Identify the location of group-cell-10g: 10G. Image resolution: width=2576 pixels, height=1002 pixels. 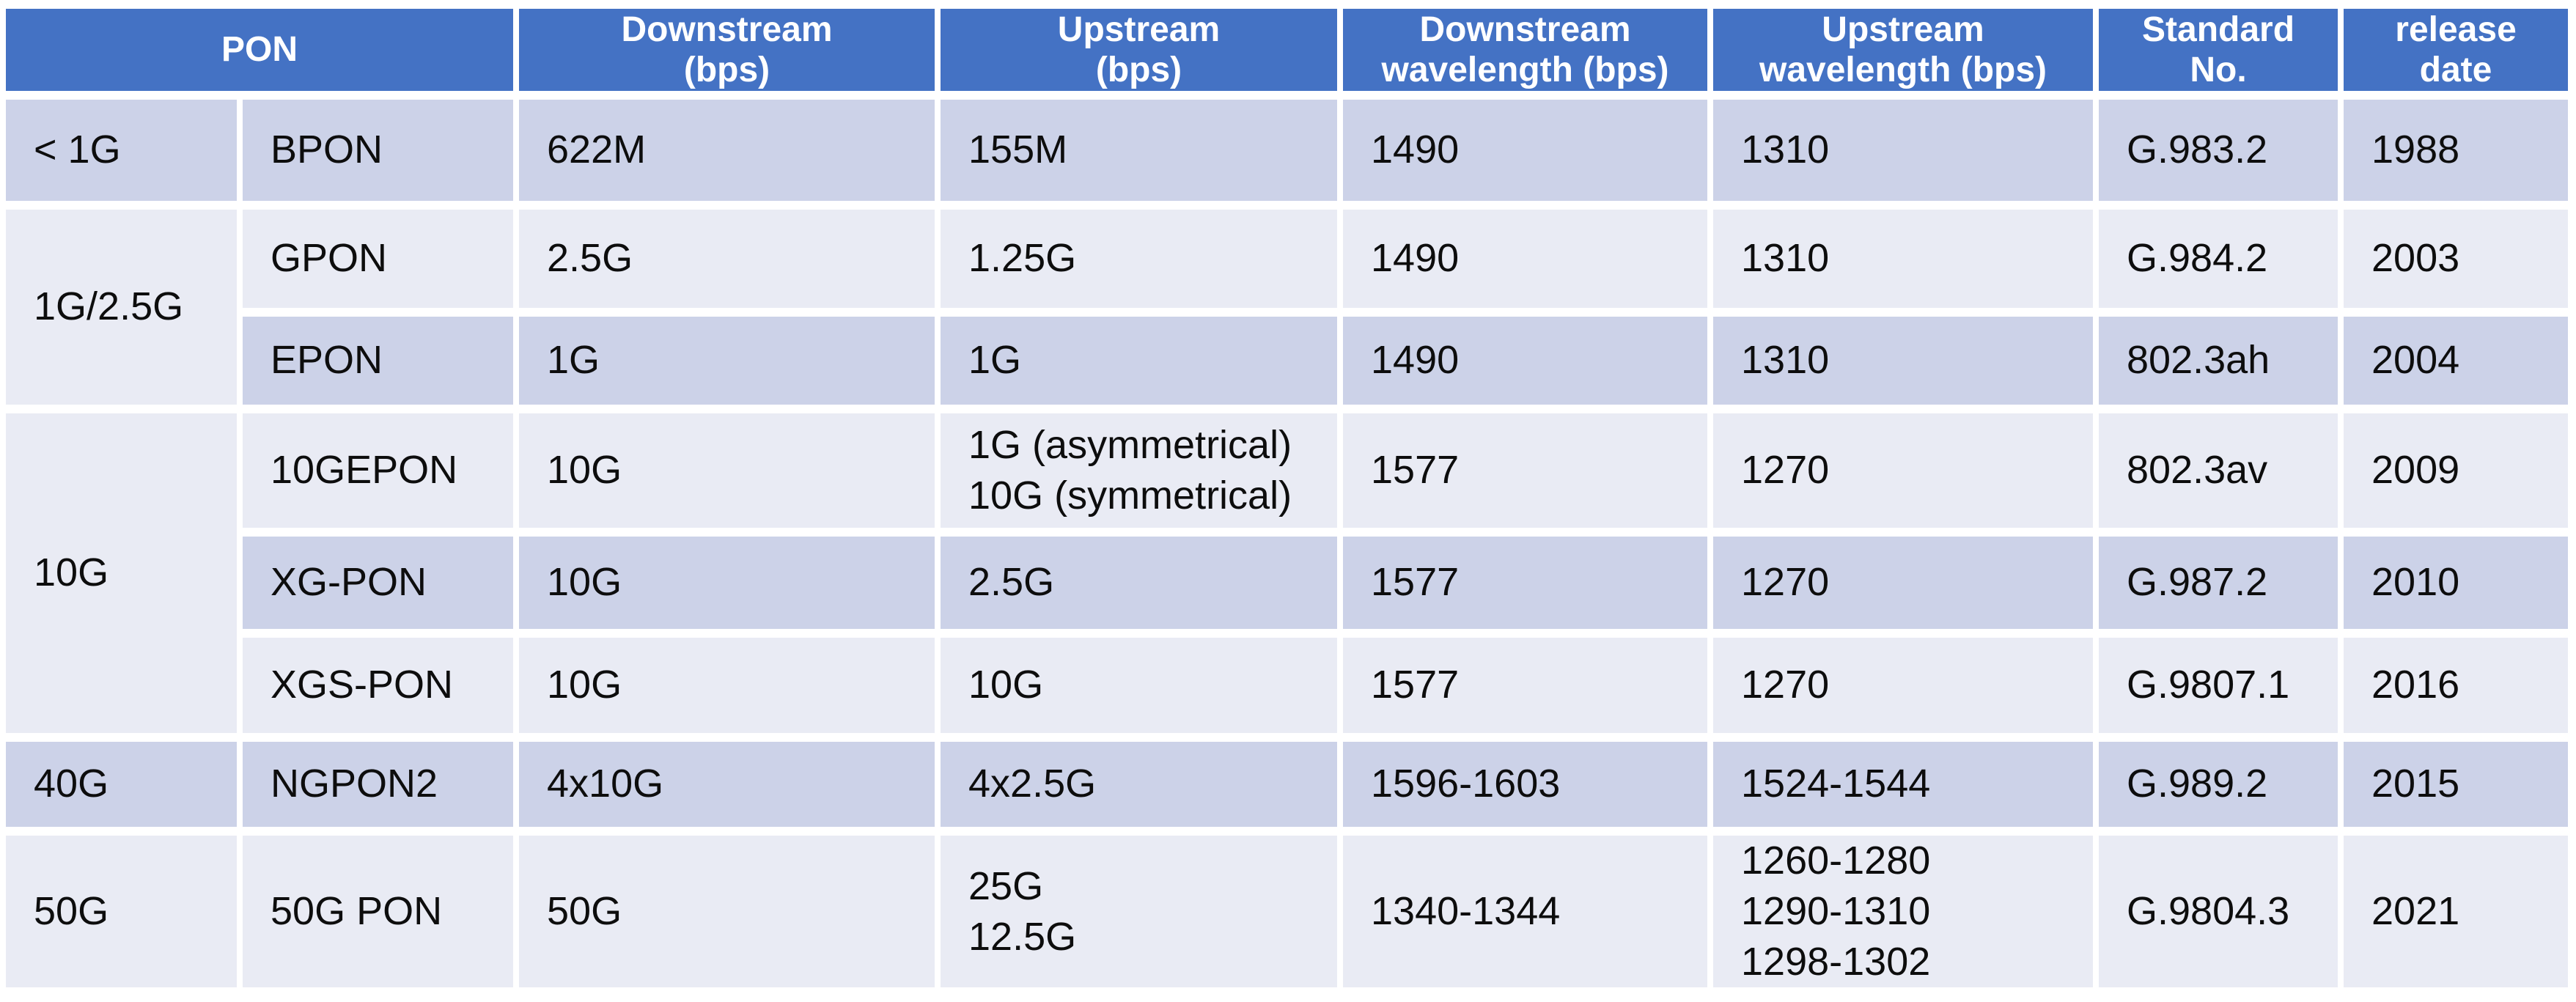
(121, 573).